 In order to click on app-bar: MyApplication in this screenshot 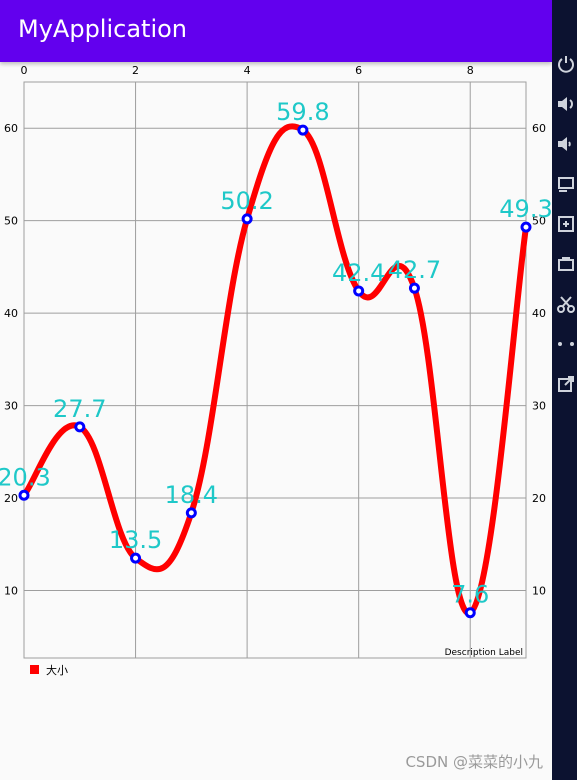, I will do `click(276, 31)`.